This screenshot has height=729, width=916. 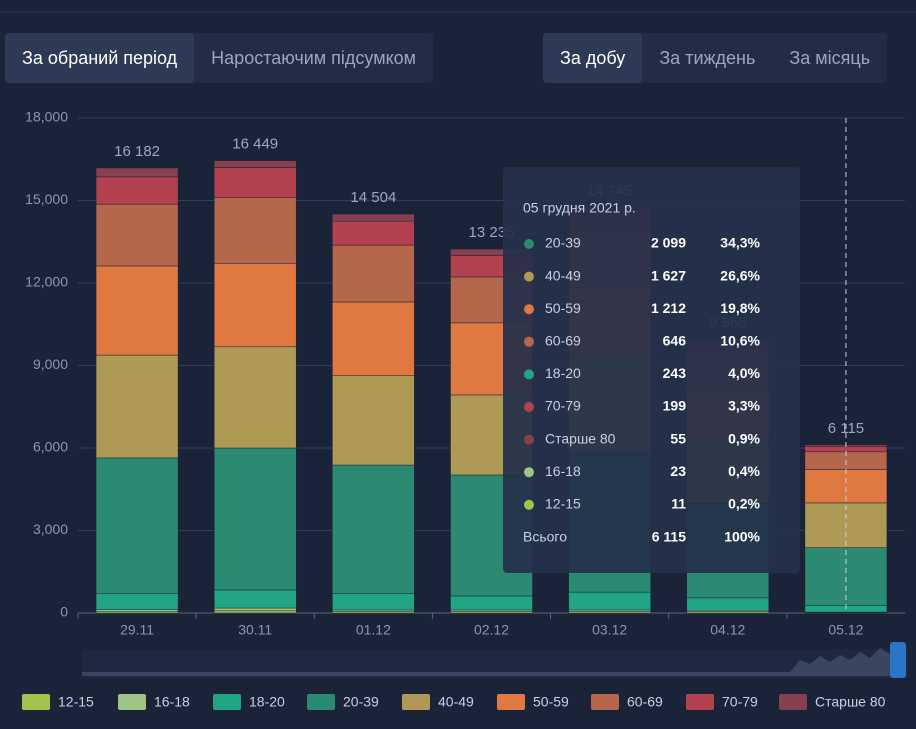 I want to click on tooltip-name: 16-18, so click(x=563, y=471).